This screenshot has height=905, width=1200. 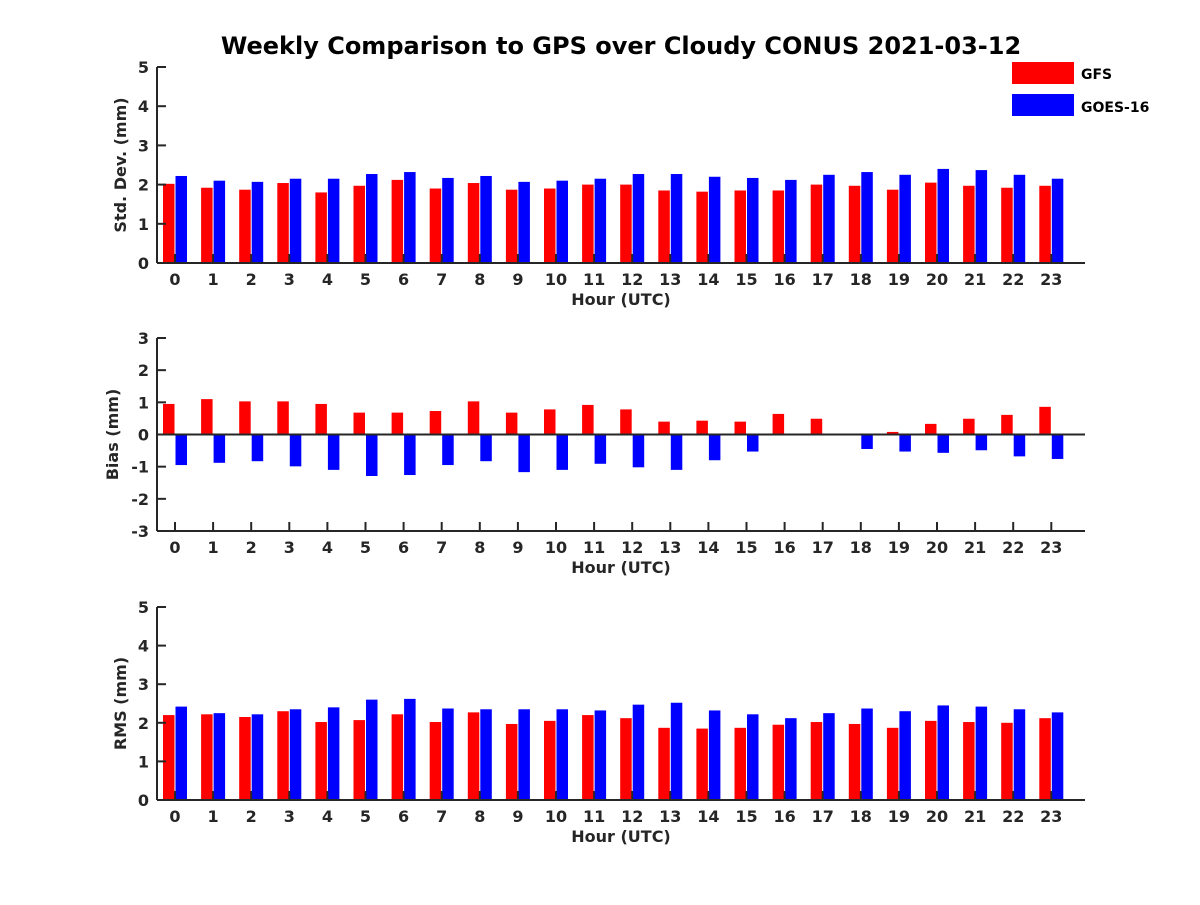 I want to click on x-tick-label-rms-18: 18, so click(x=861, y=816).